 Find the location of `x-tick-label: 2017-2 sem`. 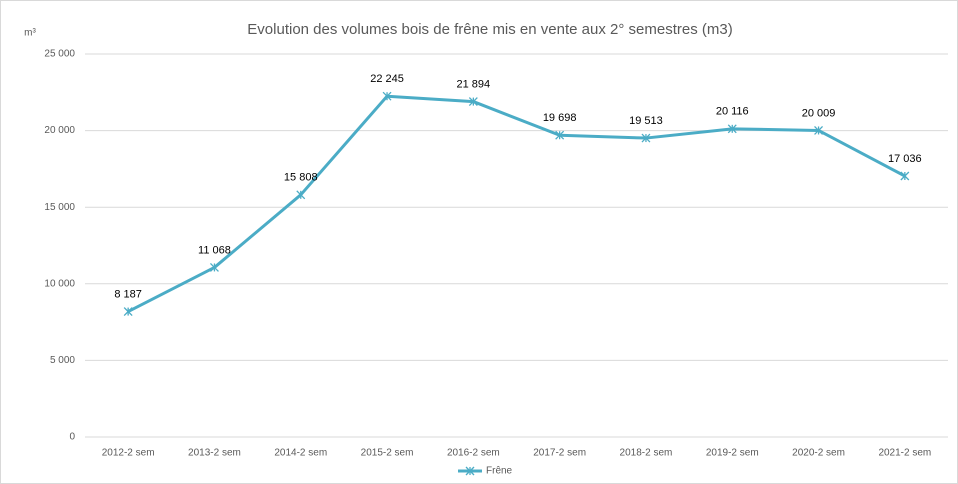

x-tick-label: 2017-2 sem is located at coordinates (559, 453).